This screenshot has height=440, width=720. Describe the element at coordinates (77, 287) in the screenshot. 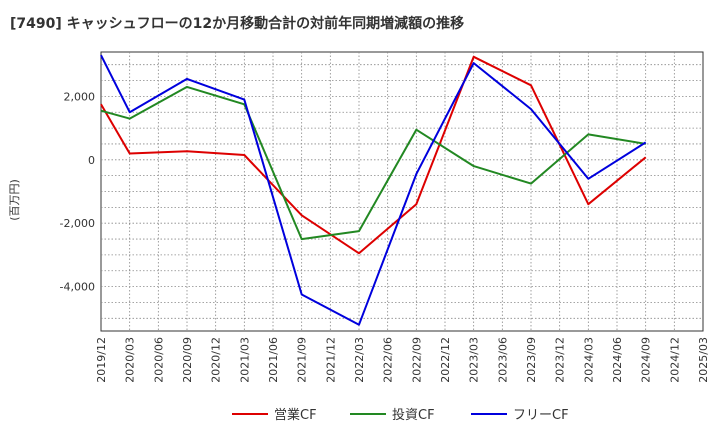

I see `y-tick-label: -4,000` at that location.